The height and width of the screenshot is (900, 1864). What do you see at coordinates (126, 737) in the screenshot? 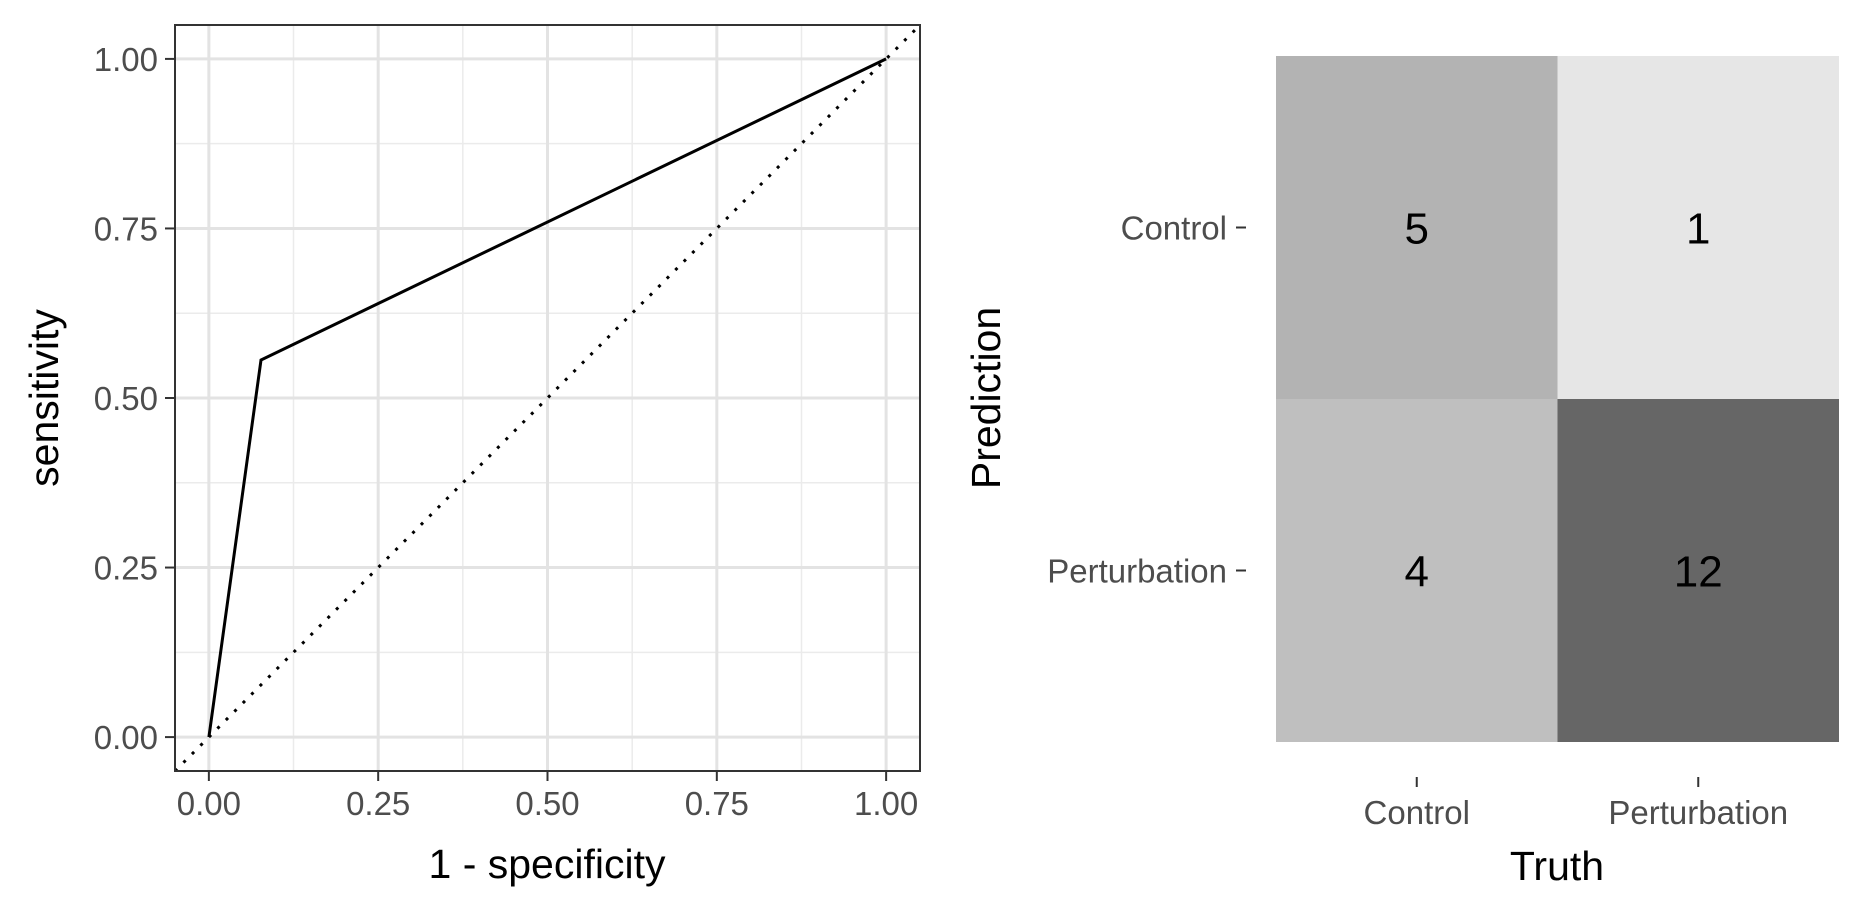
I see `roc-y-tick-label: 0.00` at bounding box center [126, 737].